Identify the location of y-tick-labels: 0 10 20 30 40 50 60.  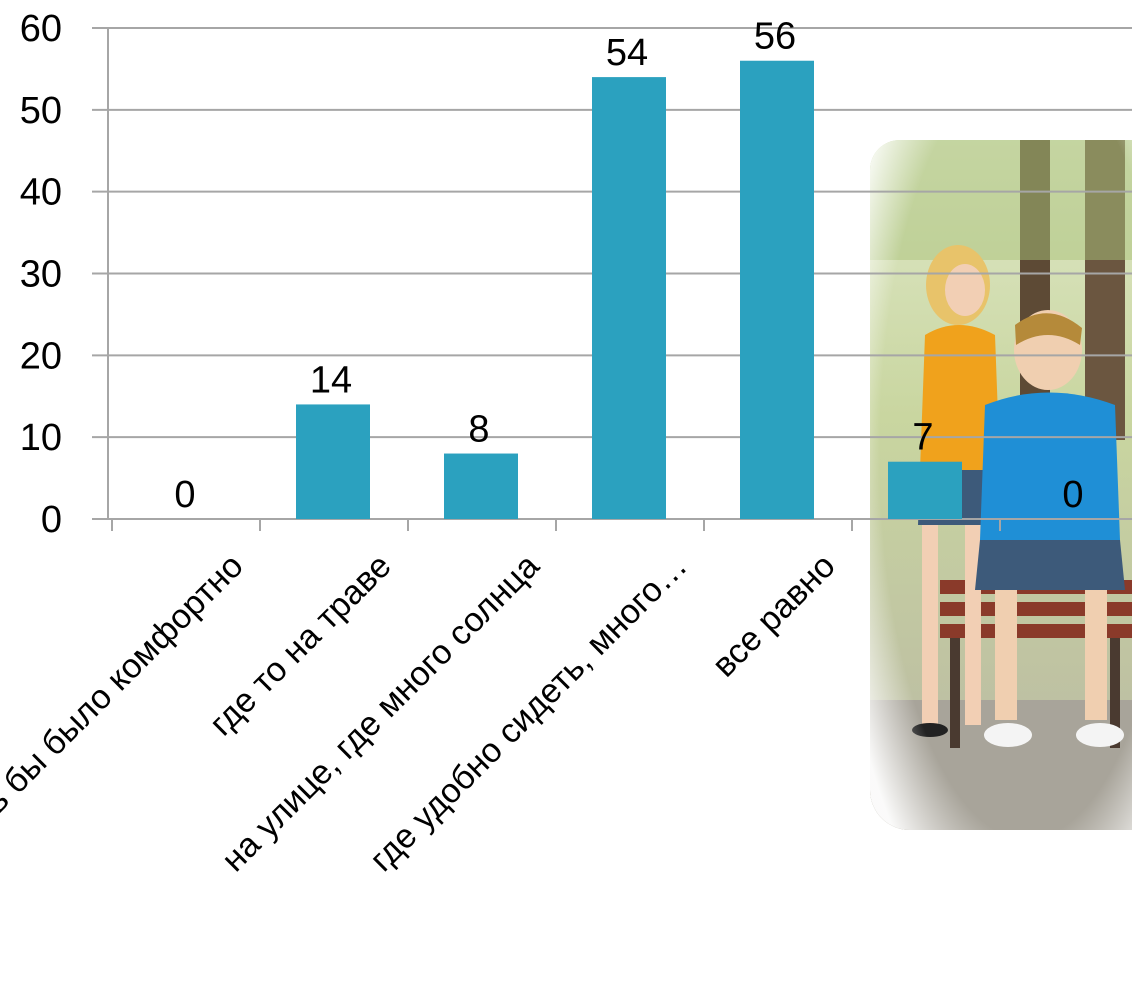
(41, 274).